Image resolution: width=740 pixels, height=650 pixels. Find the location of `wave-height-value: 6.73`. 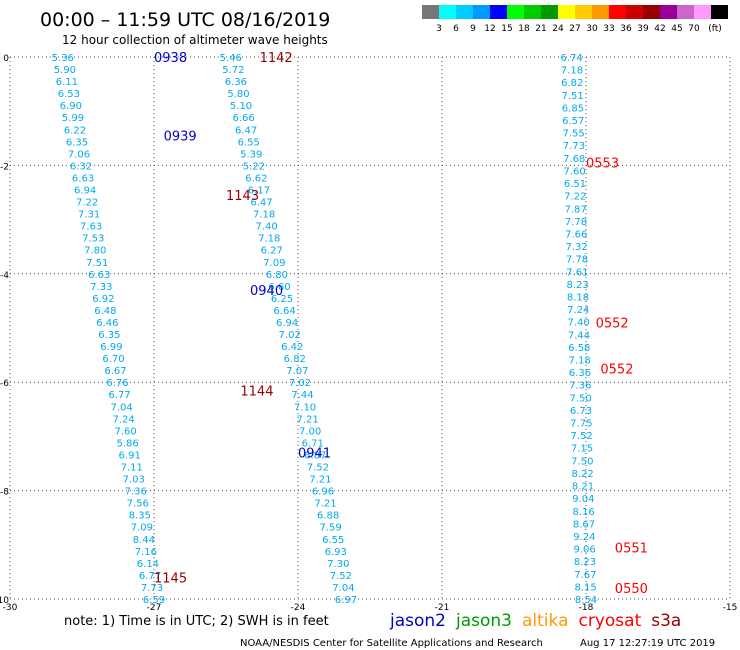

wave-height-value: 6.73 is located at coordinates (581, 411).